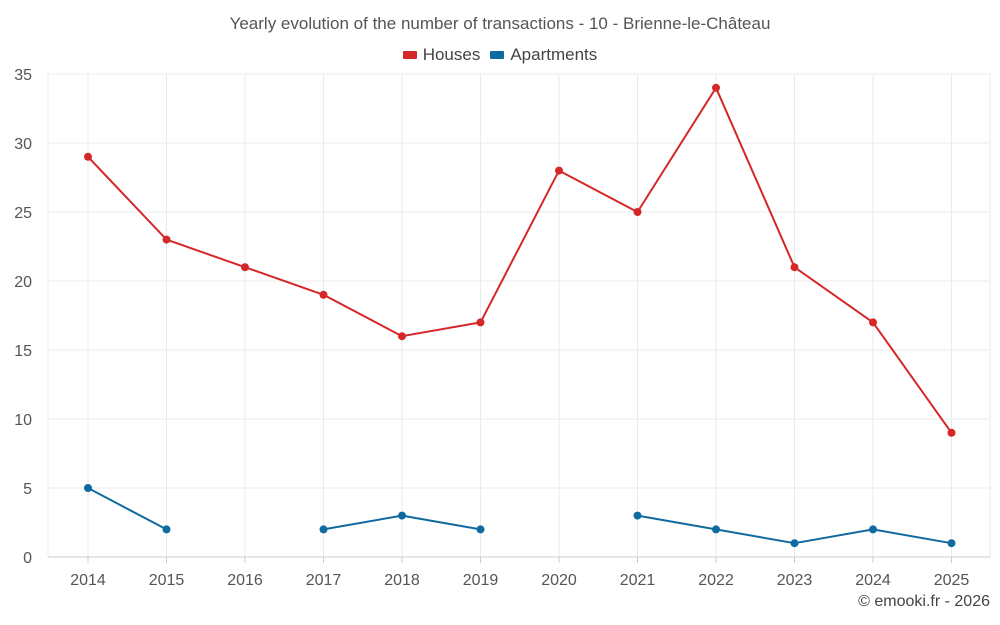 The width and height of the screenshot is (1000, 625). I want to click on y-tick-label-0: 0, so click(27, 558).